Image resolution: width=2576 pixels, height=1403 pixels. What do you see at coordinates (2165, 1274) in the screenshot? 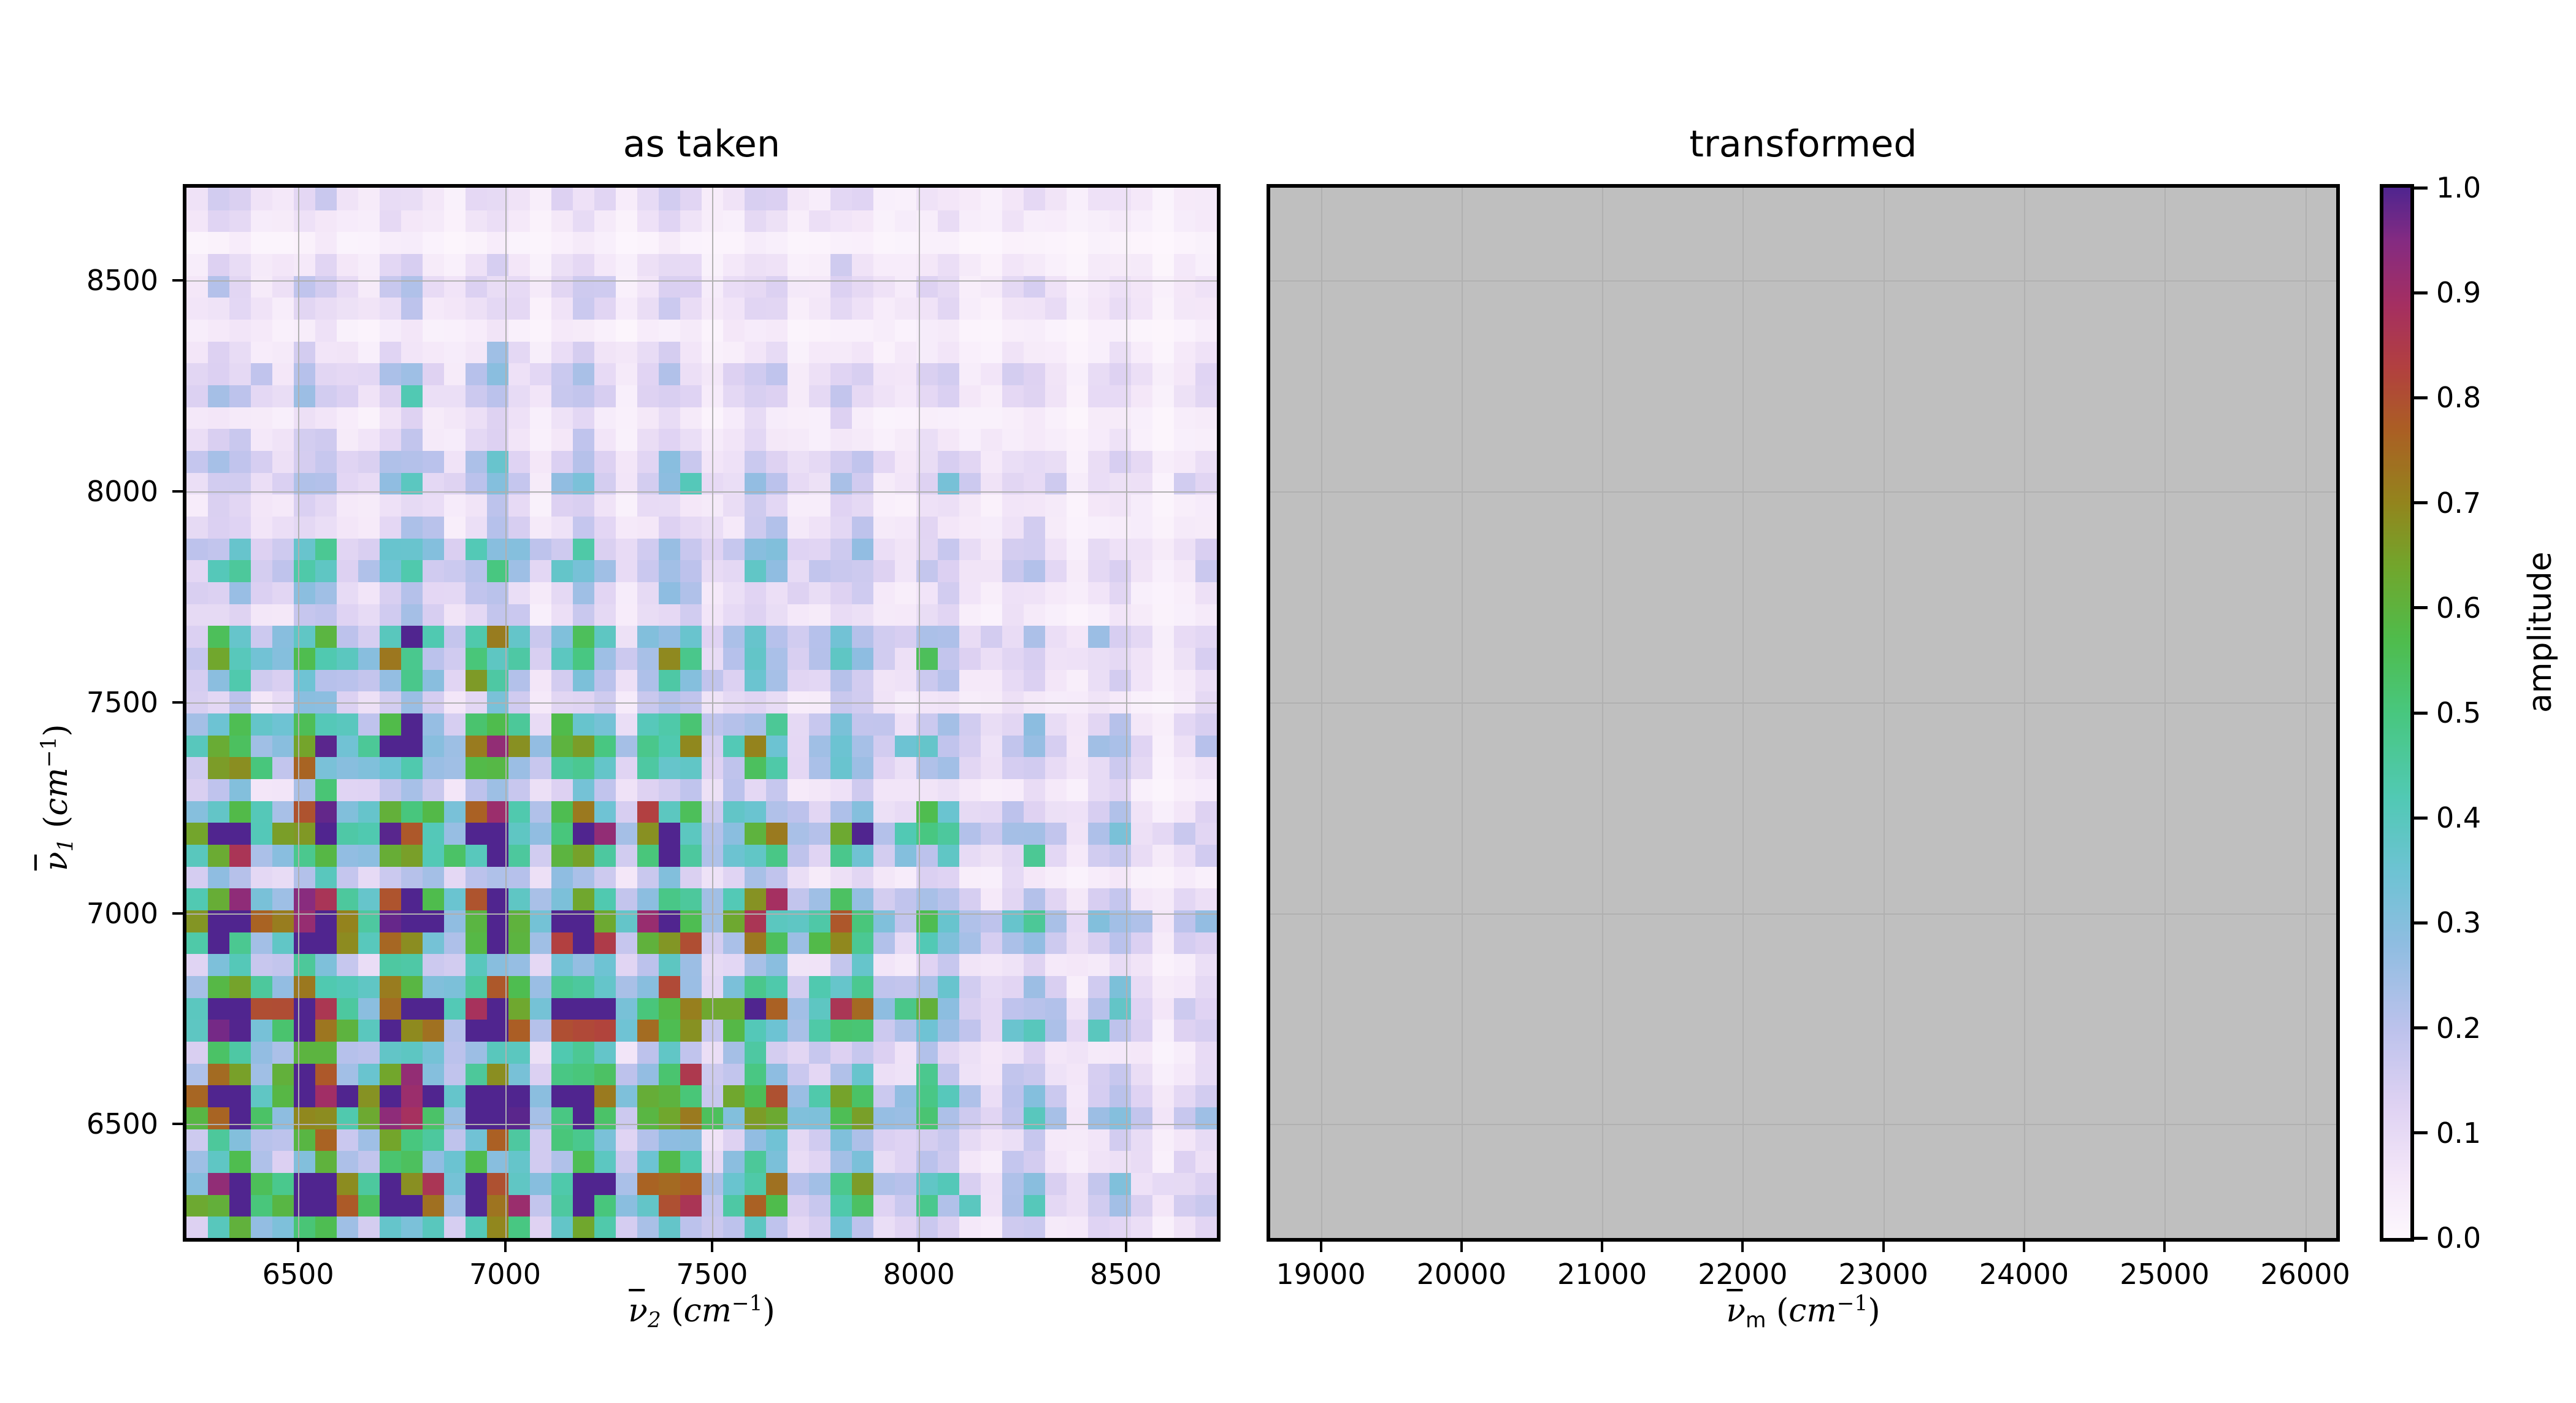
I see `x-tick-label: 25000` at bounding box center [2165, 1274].